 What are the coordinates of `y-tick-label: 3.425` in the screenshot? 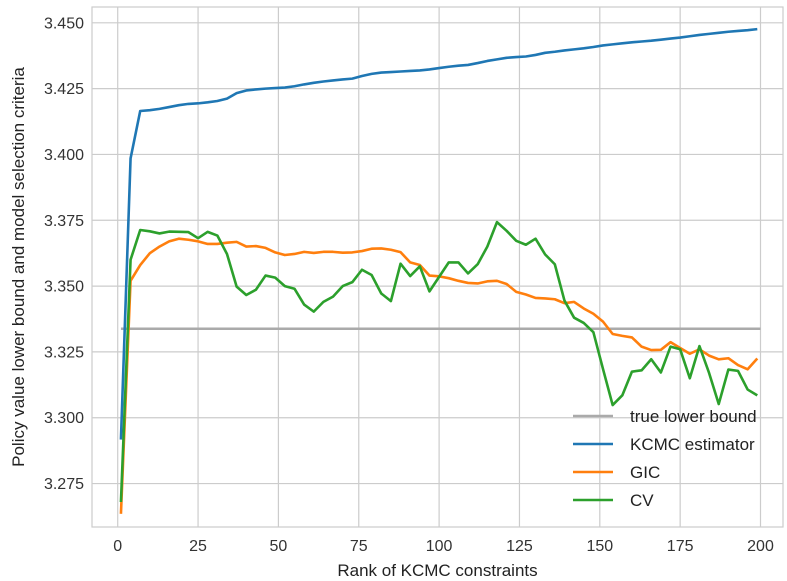 It's located at (64, 89).